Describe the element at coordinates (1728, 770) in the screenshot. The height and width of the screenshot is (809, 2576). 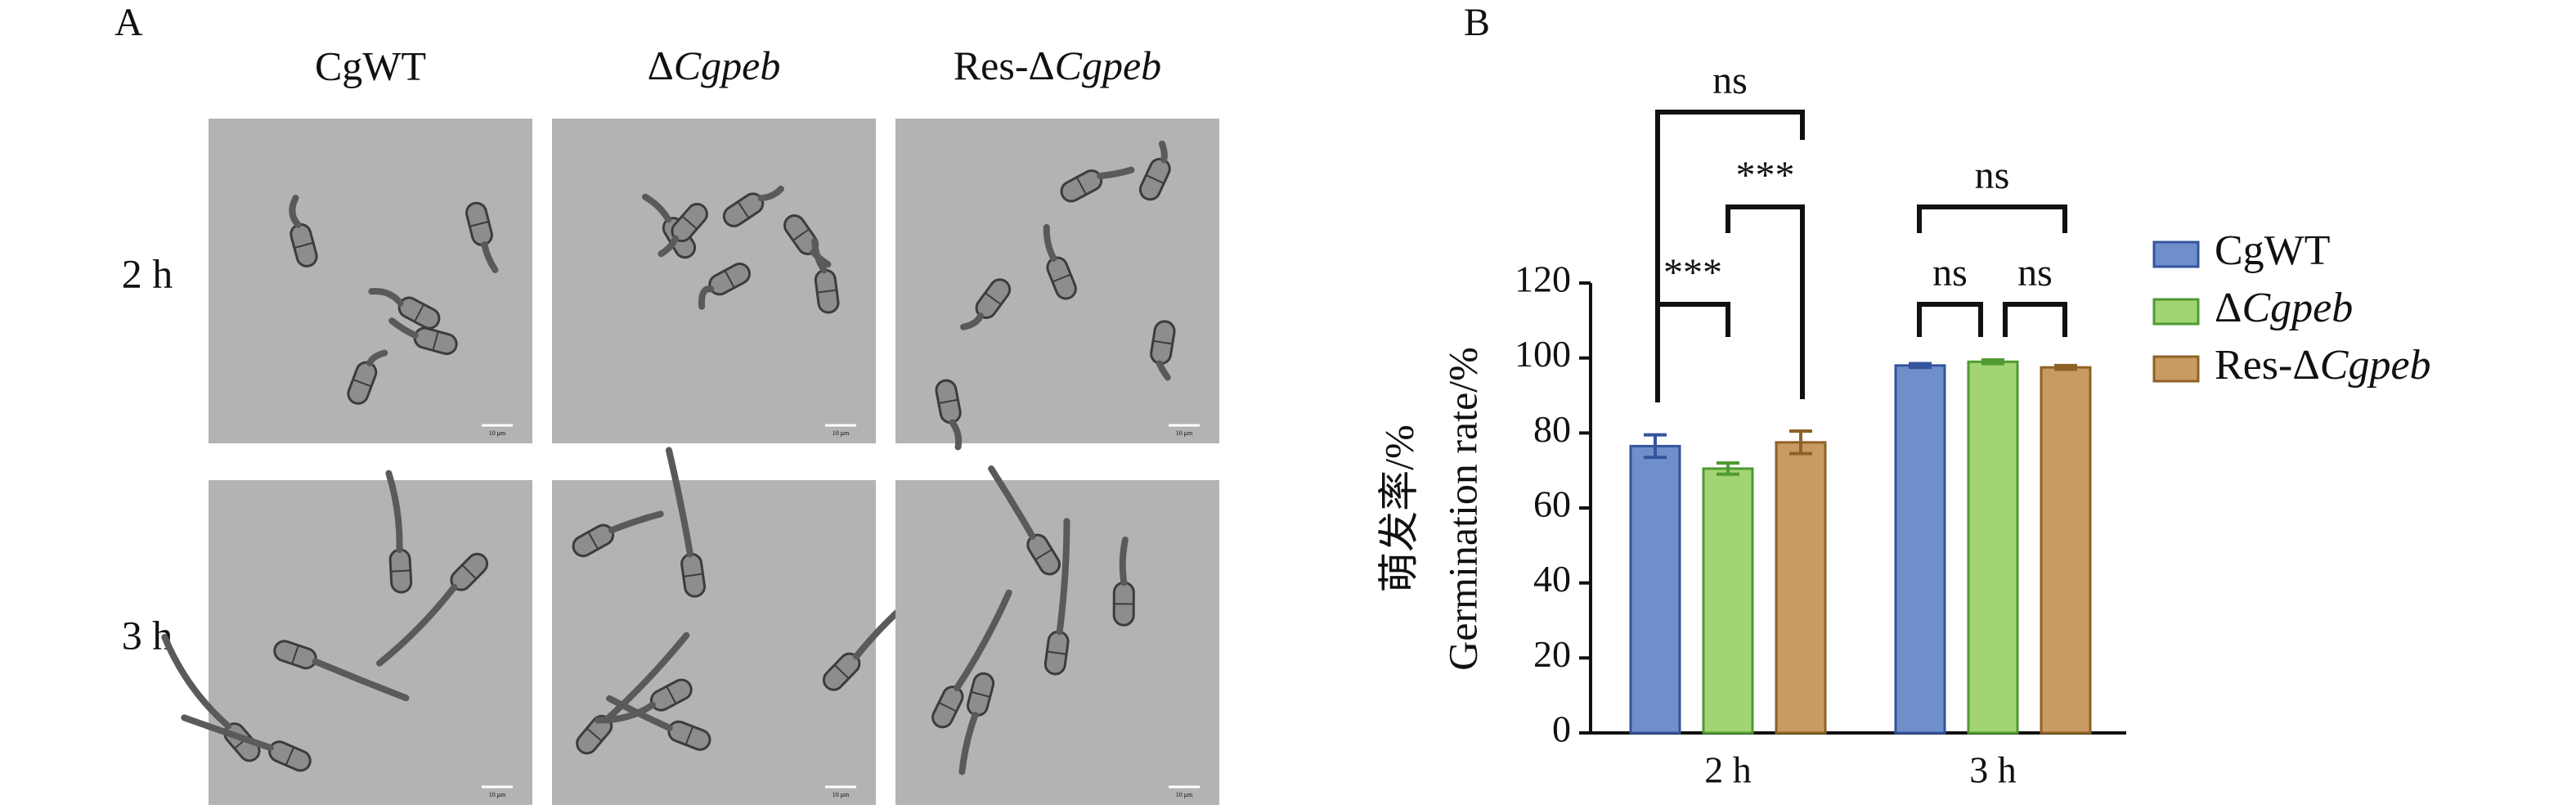
I see `x-tick-label: 2 h` at that location.